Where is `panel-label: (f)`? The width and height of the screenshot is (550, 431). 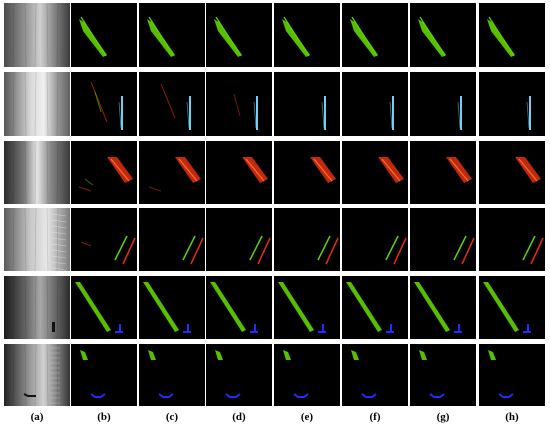
panel-label: (f) is located at coordinates (375, 417).